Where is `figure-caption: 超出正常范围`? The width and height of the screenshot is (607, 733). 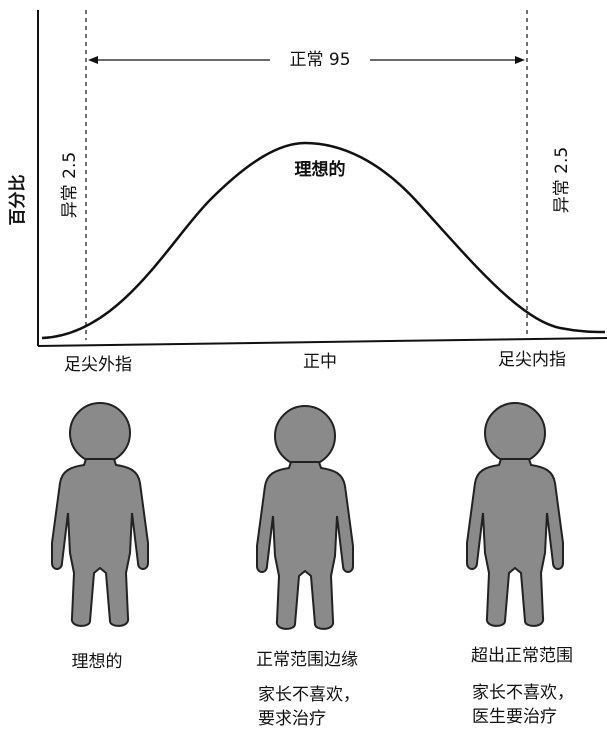 figure-caption: 超出正常范围 is located at coordinates (522, 656).